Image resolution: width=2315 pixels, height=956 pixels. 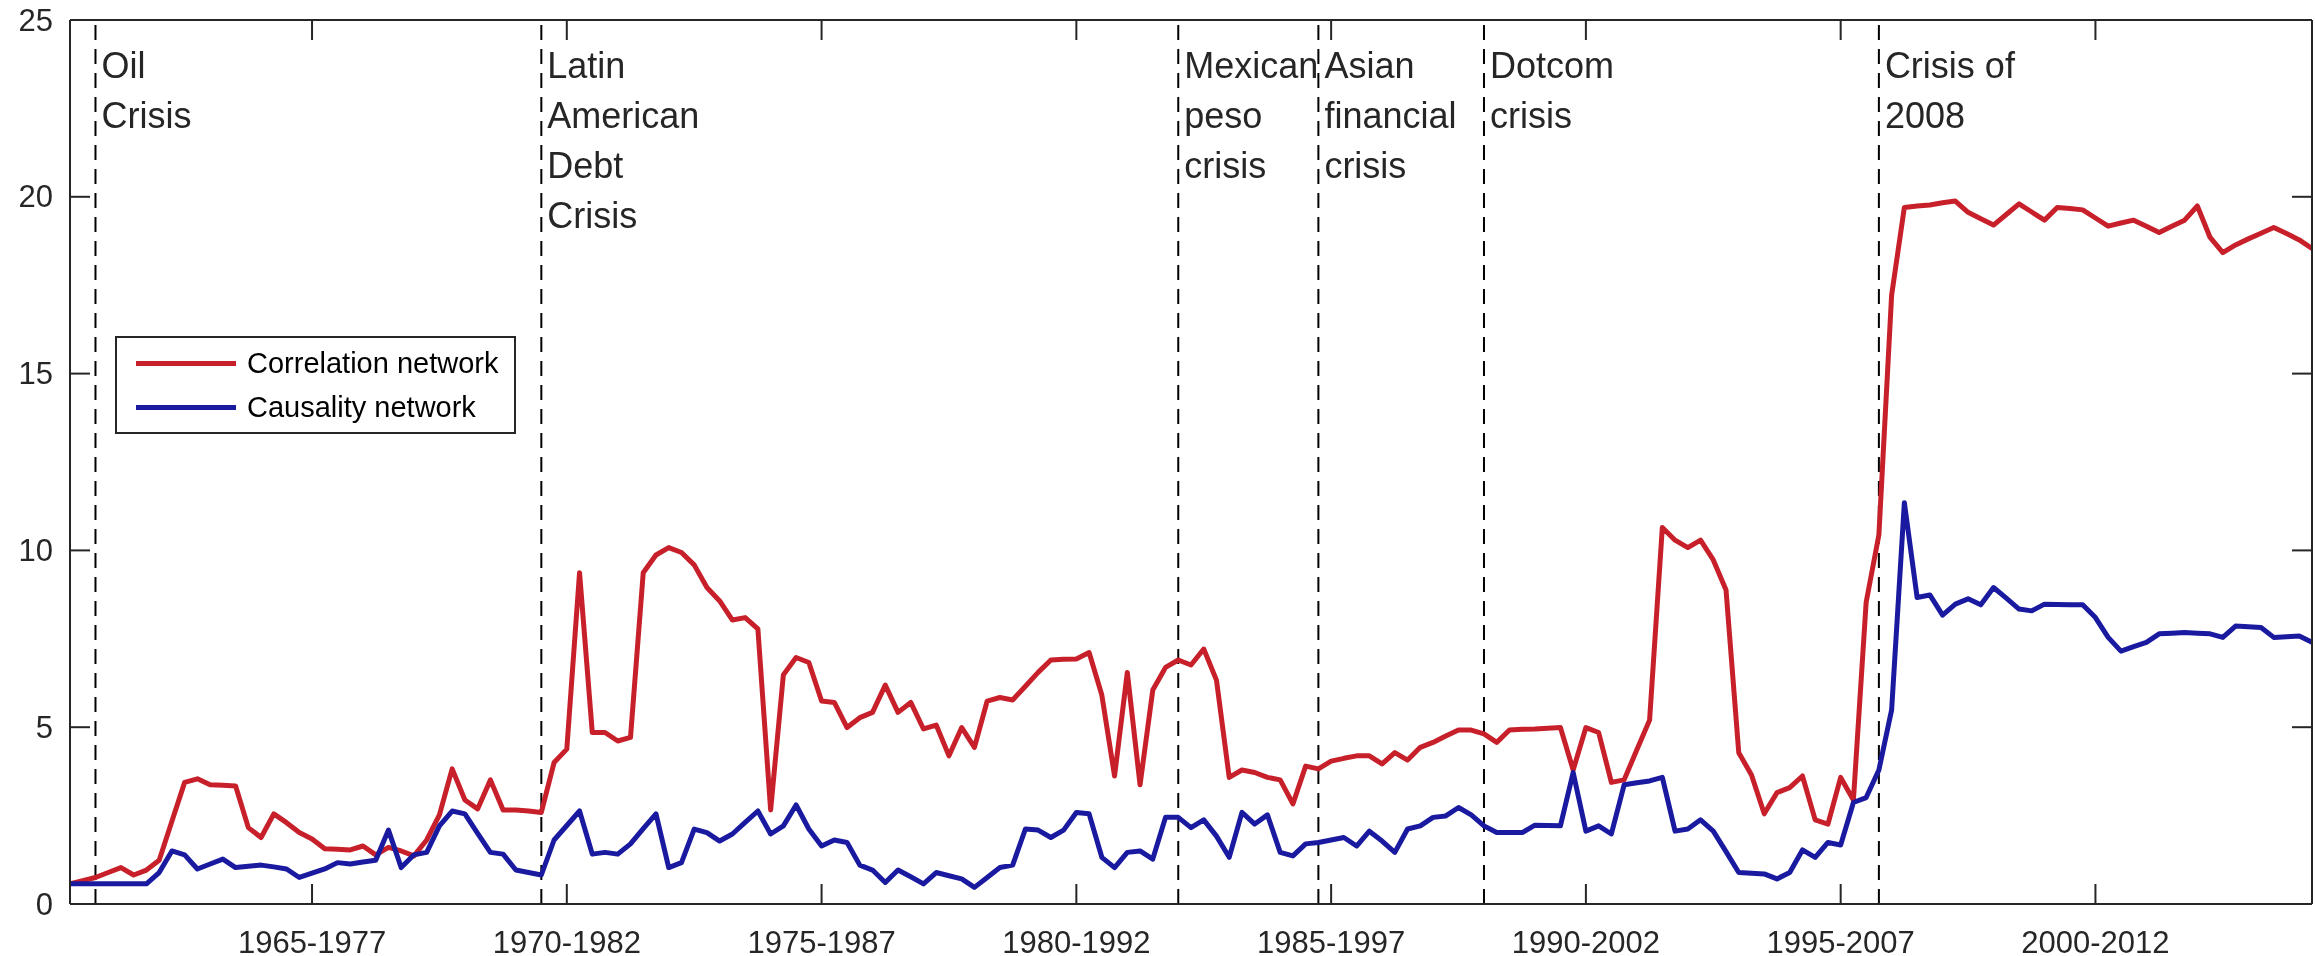 I want to click on x-tick-label: 1985-1997, so click(x=1331, y=940).